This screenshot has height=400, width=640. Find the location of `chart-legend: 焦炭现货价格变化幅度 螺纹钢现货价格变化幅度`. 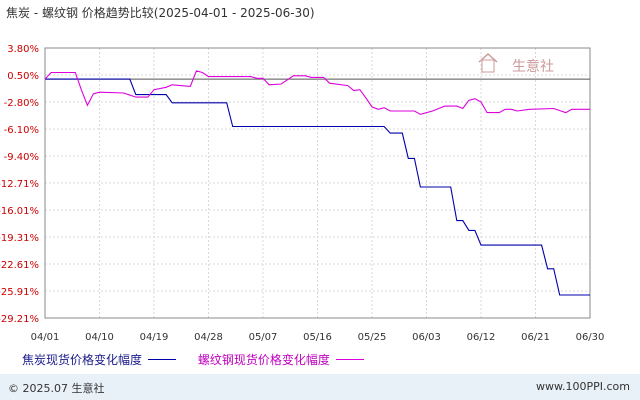

chart-legend: 焦炭现货价格变化幅度 螺纹钢现货价格变化幅度 is located at coordinates (202, 359).